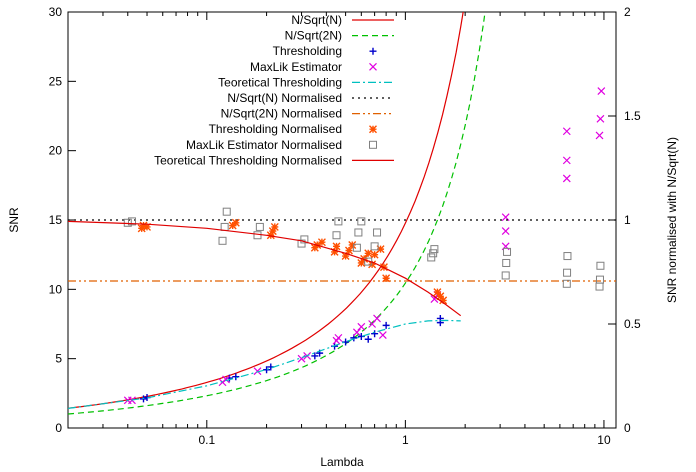 This screenshot has width=696, height=472. What do you see at coordinates (275, 129) in the screenshot?
I see `legend-label: Thresholding Normalised` at bounding box center [275, 129].